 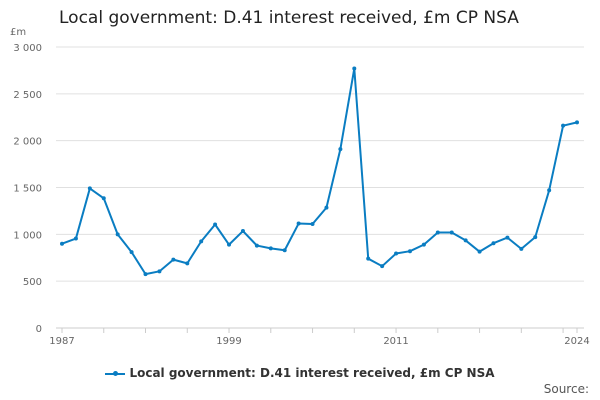 What do you see at coordinates (27, 189) in the screenshot?
I see `y-tick-label: 1 500` at bounding box center [27, 189].